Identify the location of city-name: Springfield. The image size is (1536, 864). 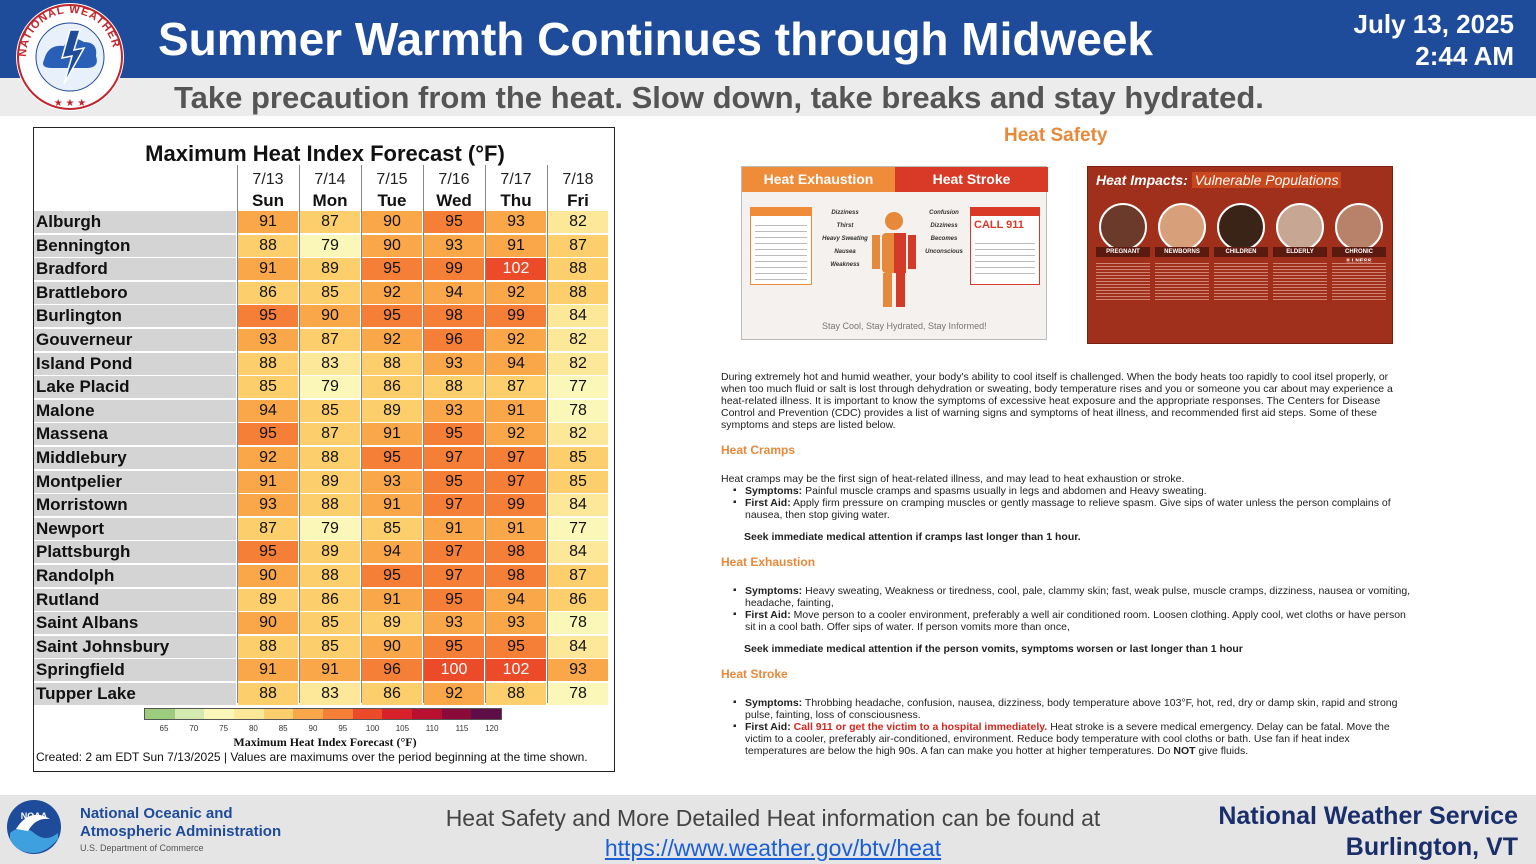
(135, 670).